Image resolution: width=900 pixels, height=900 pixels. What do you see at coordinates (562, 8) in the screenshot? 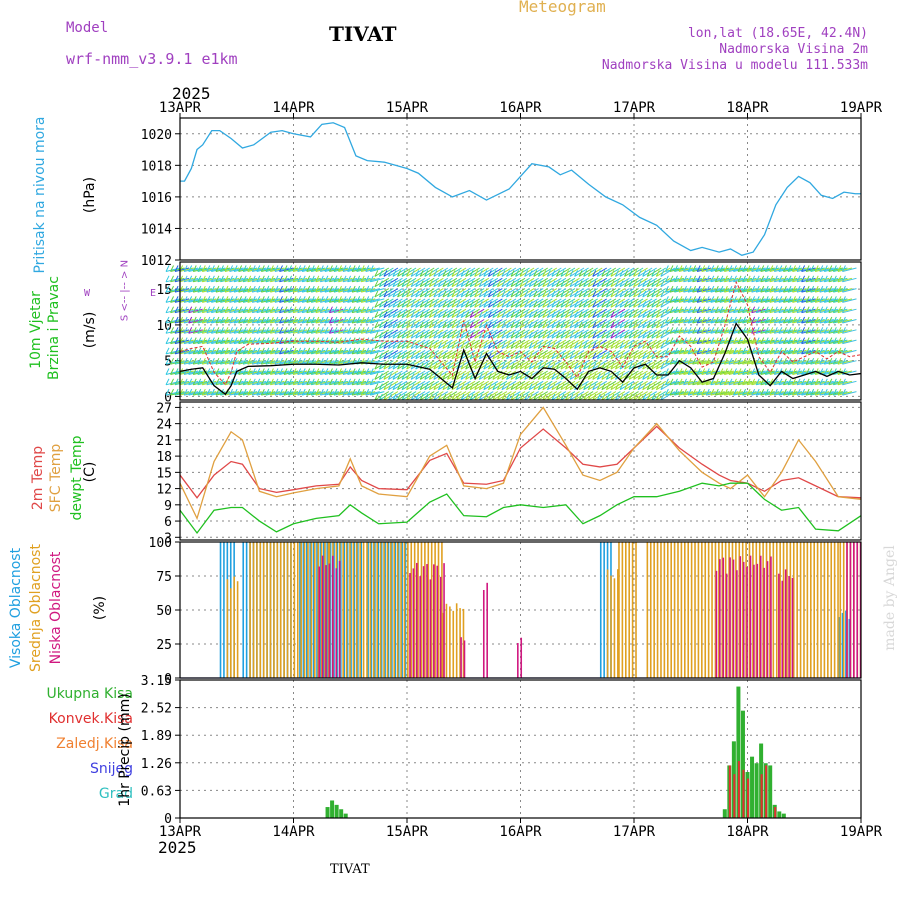
I see `meteogram-title: Meteogram` at bounding box center [562, 8].